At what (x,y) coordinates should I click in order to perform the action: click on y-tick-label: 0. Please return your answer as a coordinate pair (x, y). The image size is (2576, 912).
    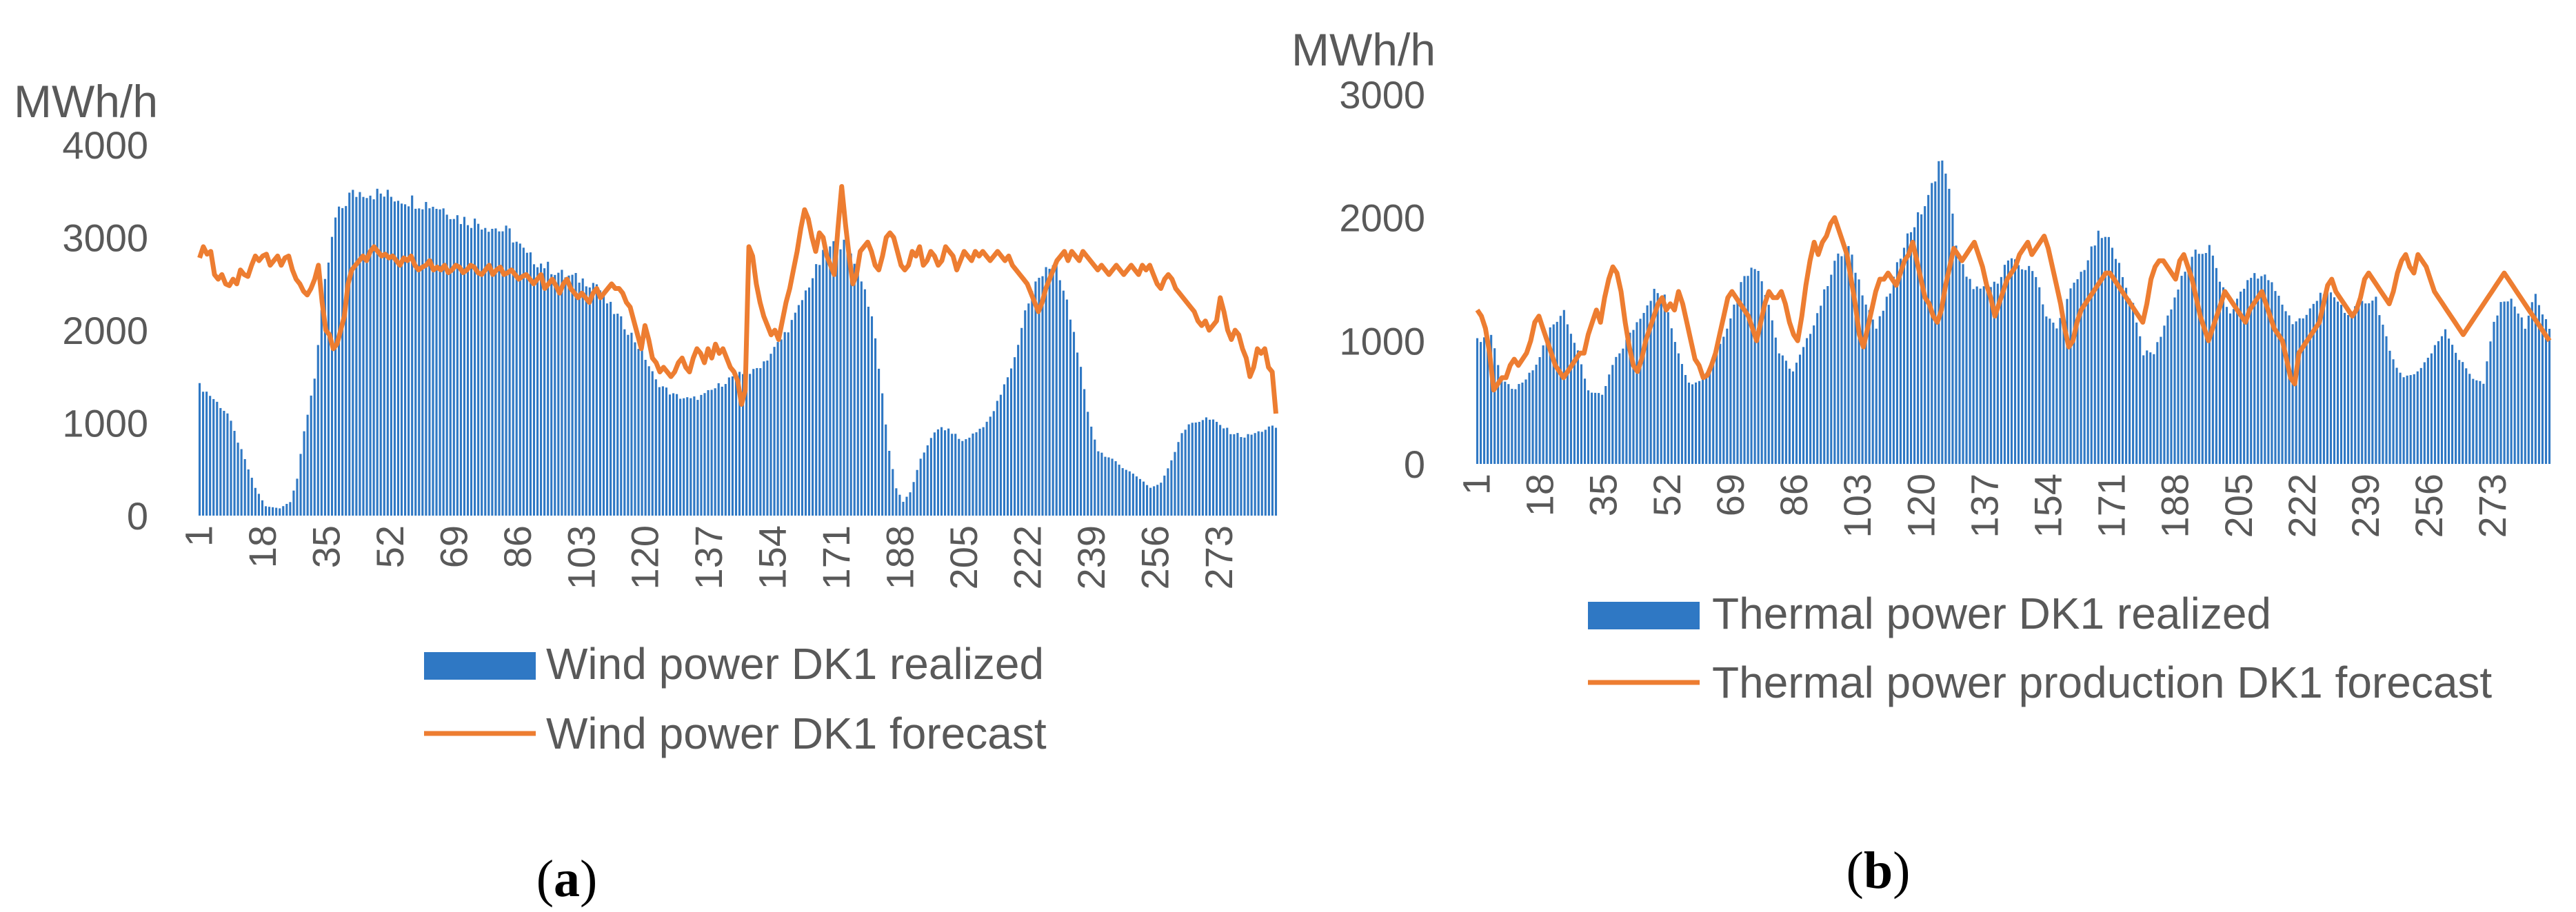
    Looking at the image, I should click on (1414, 464).